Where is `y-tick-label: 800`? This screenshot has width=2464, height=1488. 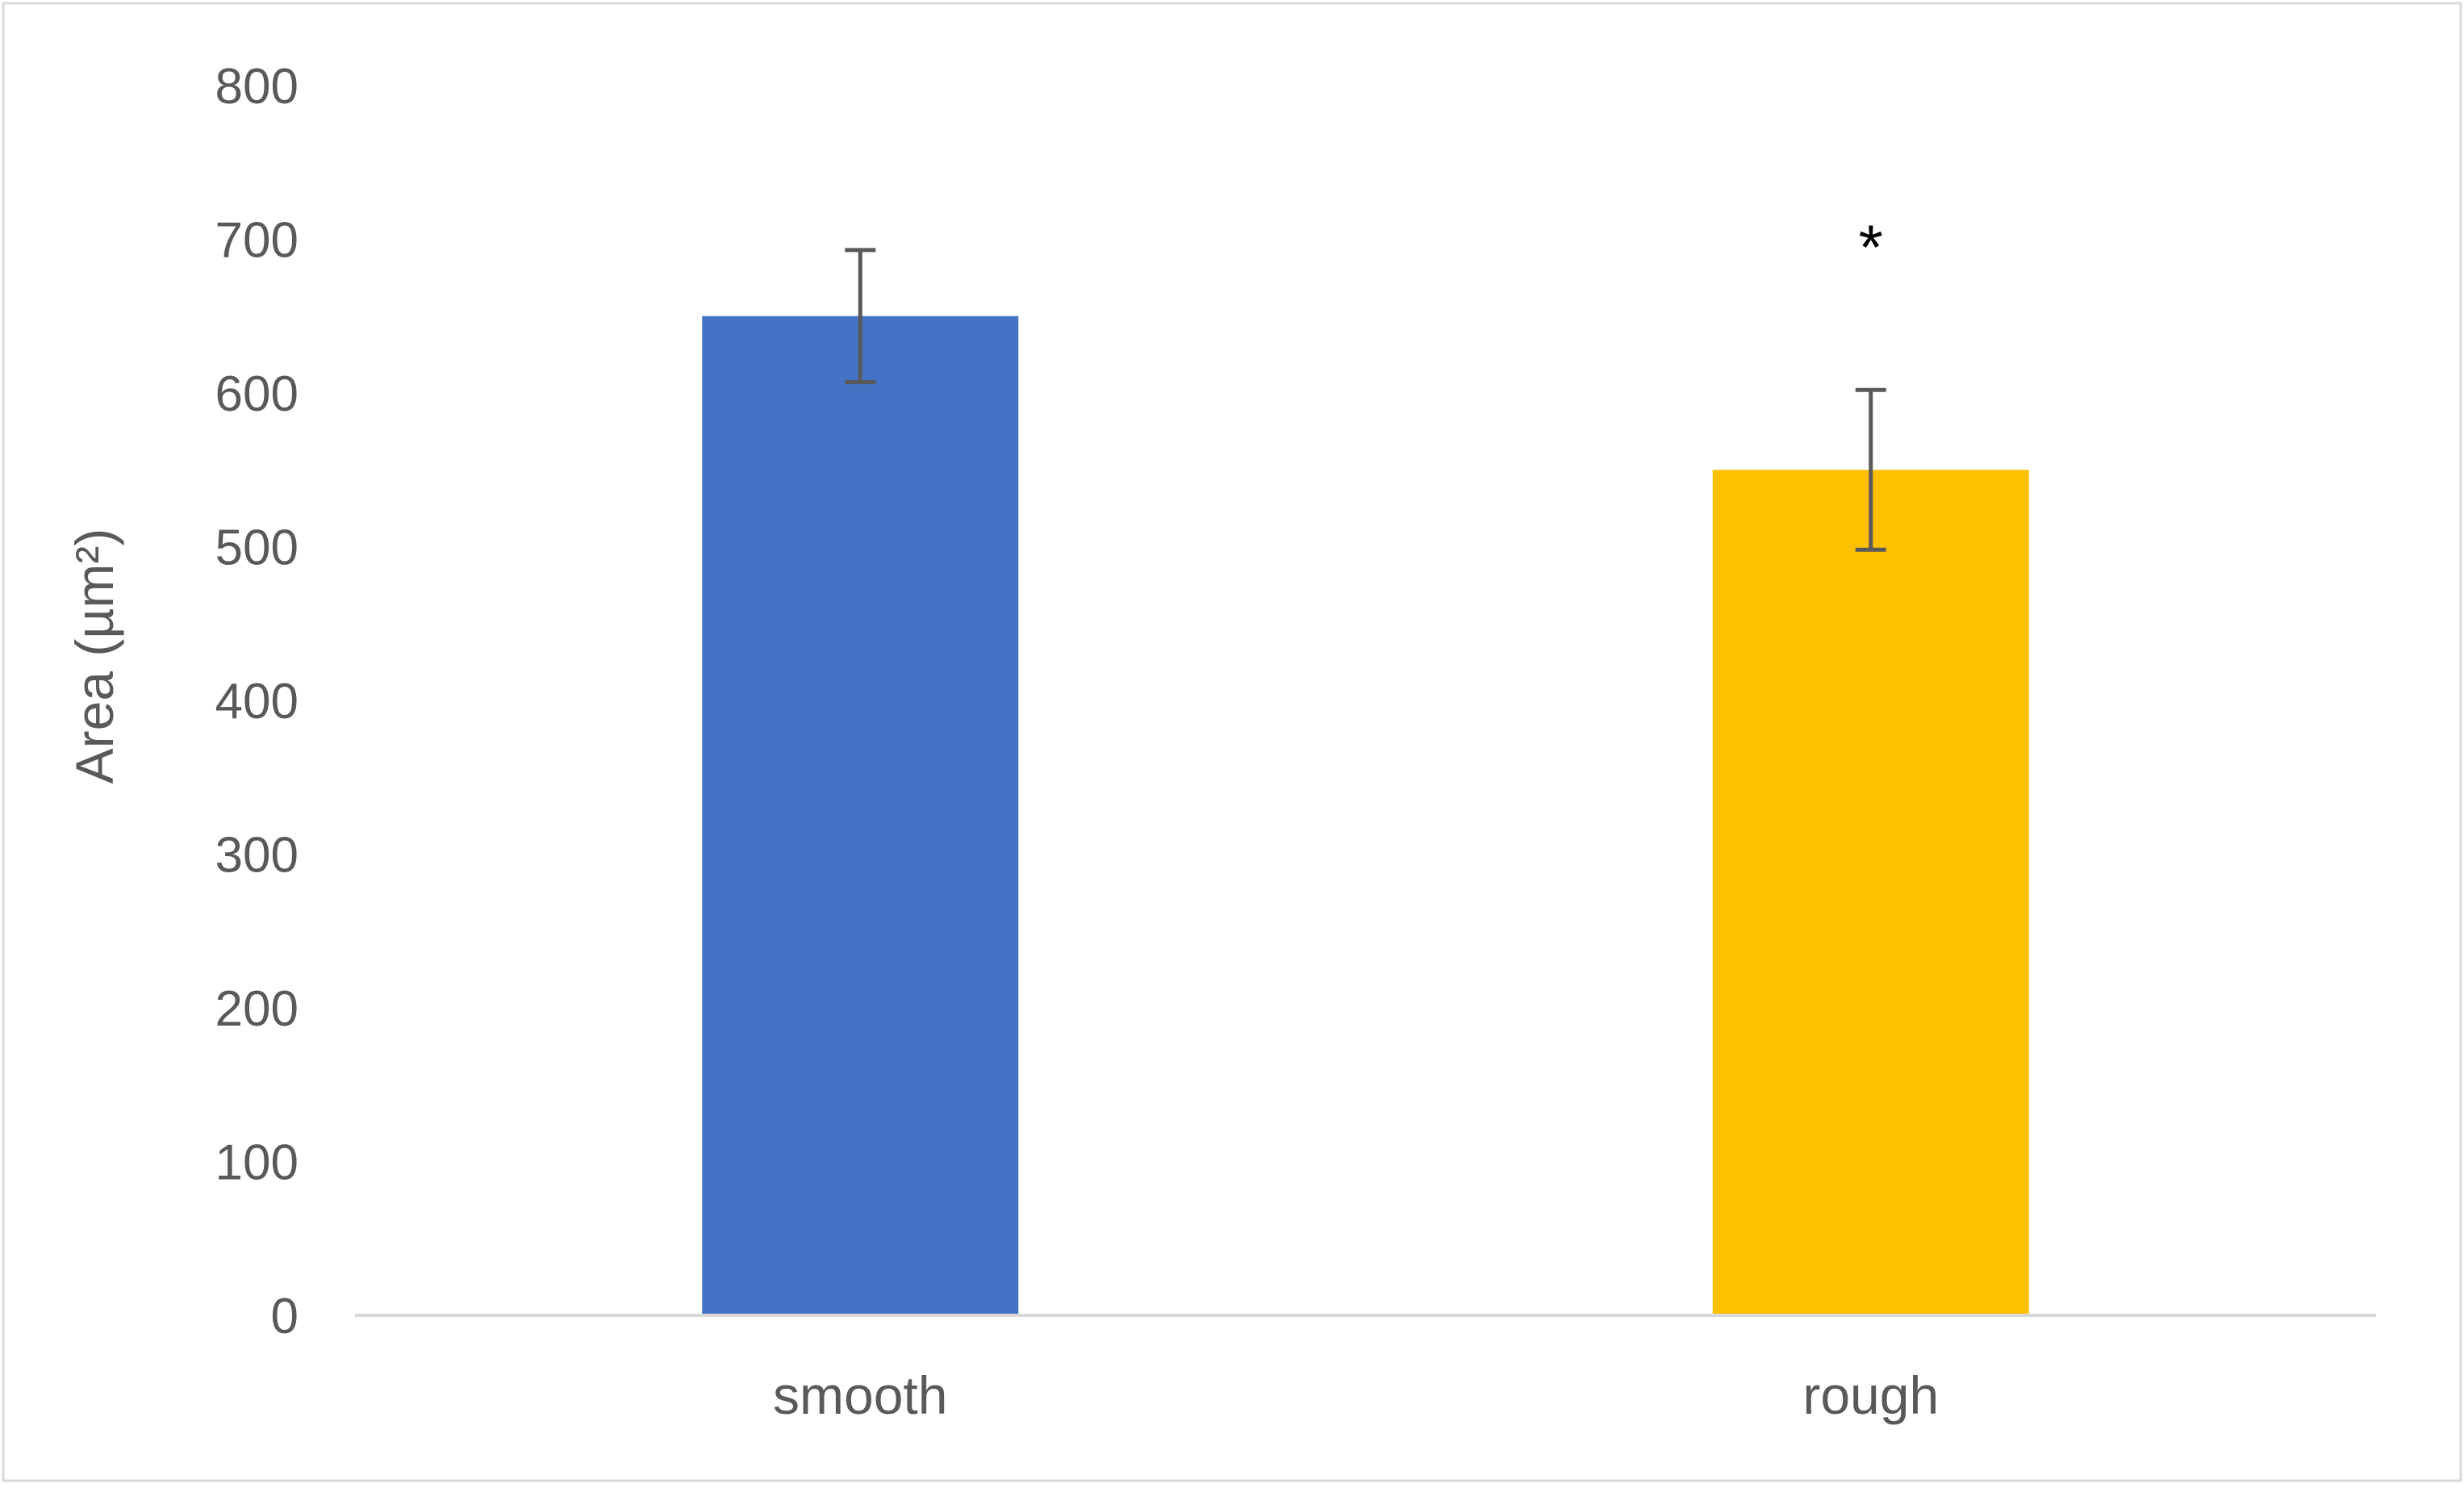
y-tick-label: 800 is located at coordinates (257, 87).